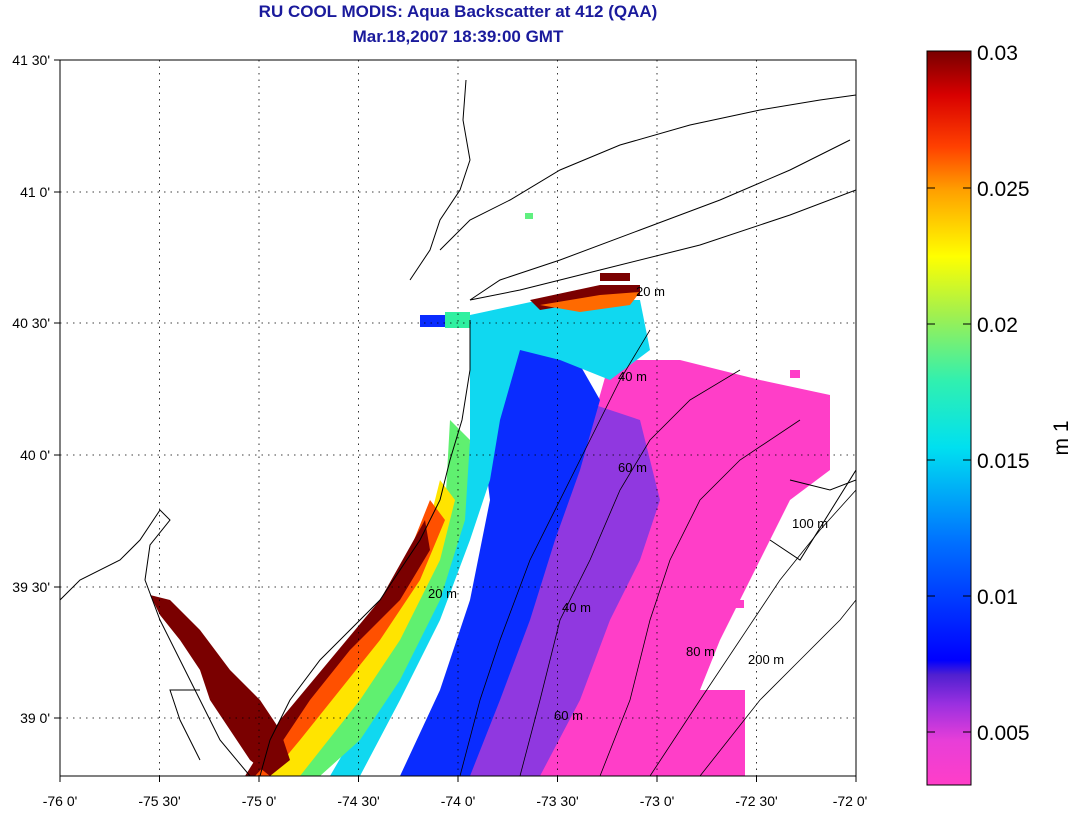 The height and width of the screenshot is (816, 1072). I want to click on colorbar-label: 0.03, so click(997, 53).